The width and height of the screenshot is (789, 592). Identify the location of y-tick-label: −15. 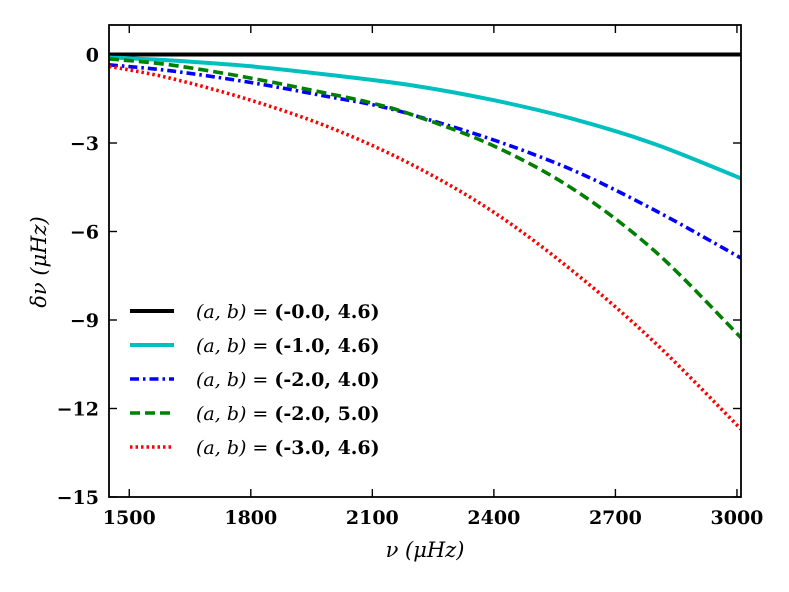
(78, 498).